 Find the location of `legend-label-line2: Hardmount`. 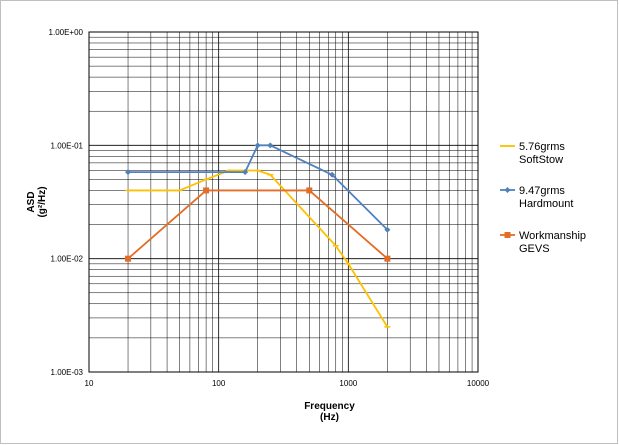

legend-label-line2: Hardmount is located at coordinates (546, 204).